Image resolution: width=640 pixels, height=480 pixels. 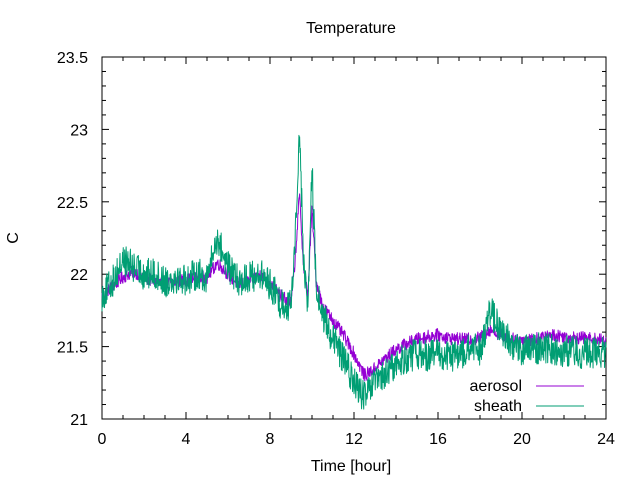 What do you see at coordinates (527, 396) in the screenshot?
I see `legend: aerosol sheath` at bounding box center [527, 396].